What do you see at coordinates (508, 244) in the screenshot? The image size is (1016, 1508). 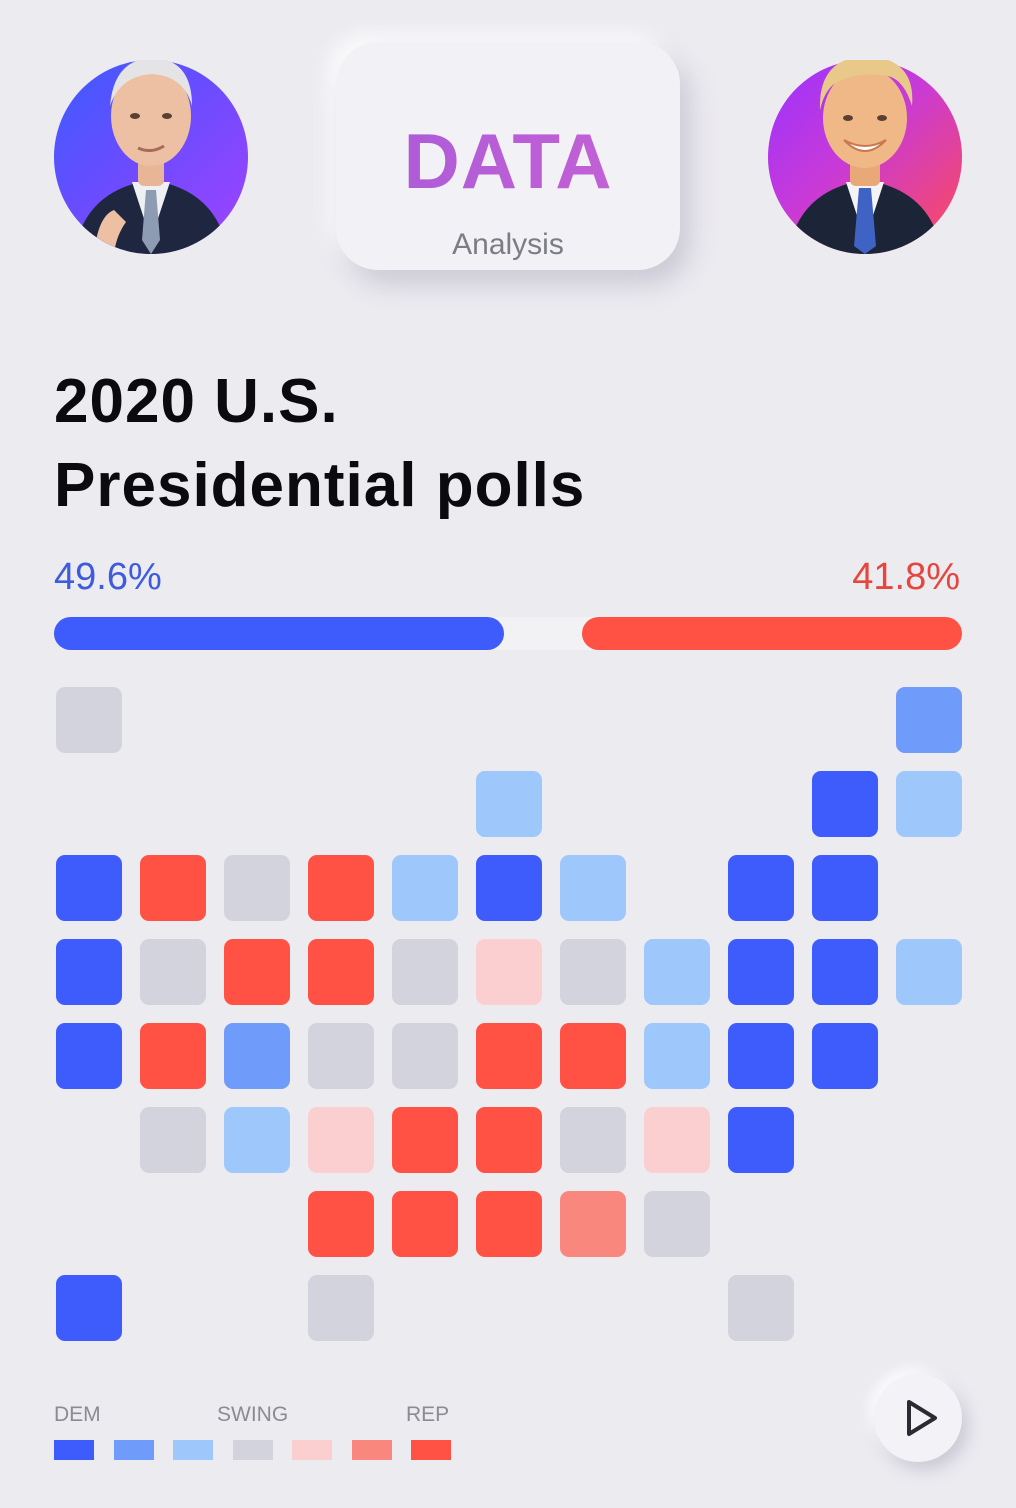 I see `card-subtitle: Analysis` at bounding box center [508, 244].